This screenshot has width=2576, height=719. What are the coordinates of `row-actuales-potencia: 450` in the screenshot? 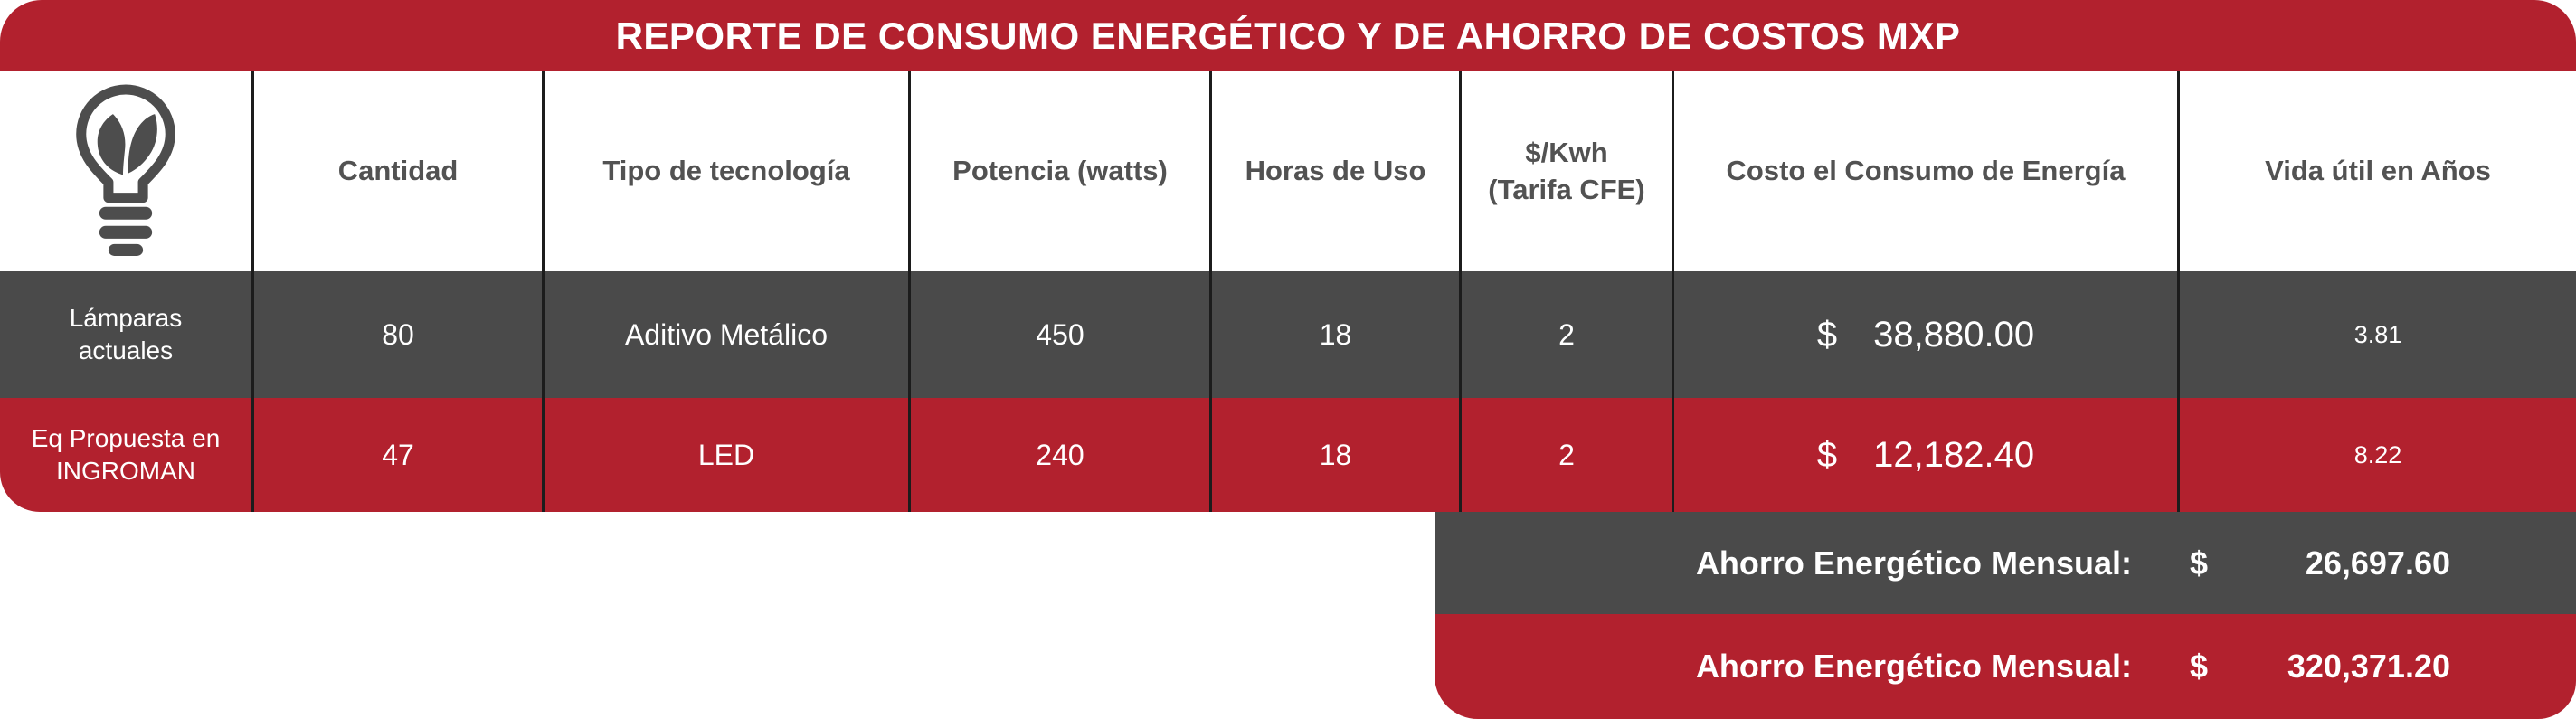 It's located at (1058, 334).